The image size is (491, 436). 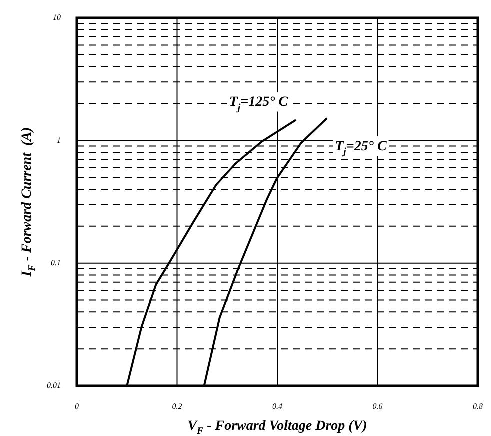 What do you see at coordinates (177, 406) in the screenshot?
I see `x-tick-label: 0.2` at bounding box center [177, 406].